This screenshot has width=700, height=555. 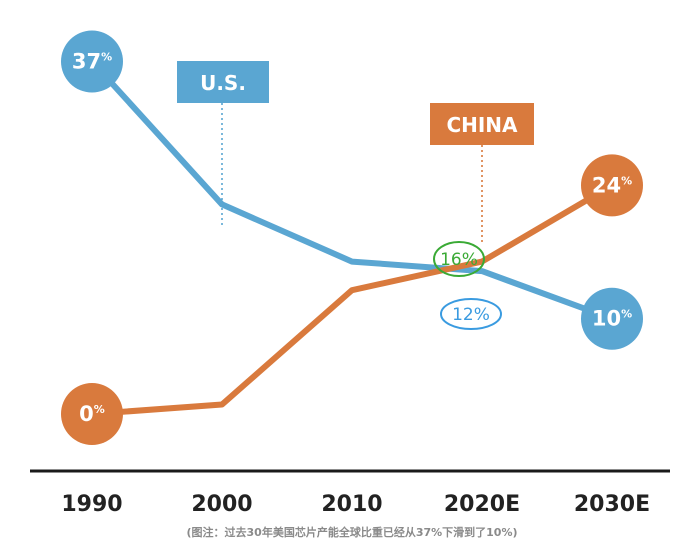 I want to click on endpoint-bubble: 24%, so click(x=612, y=185).